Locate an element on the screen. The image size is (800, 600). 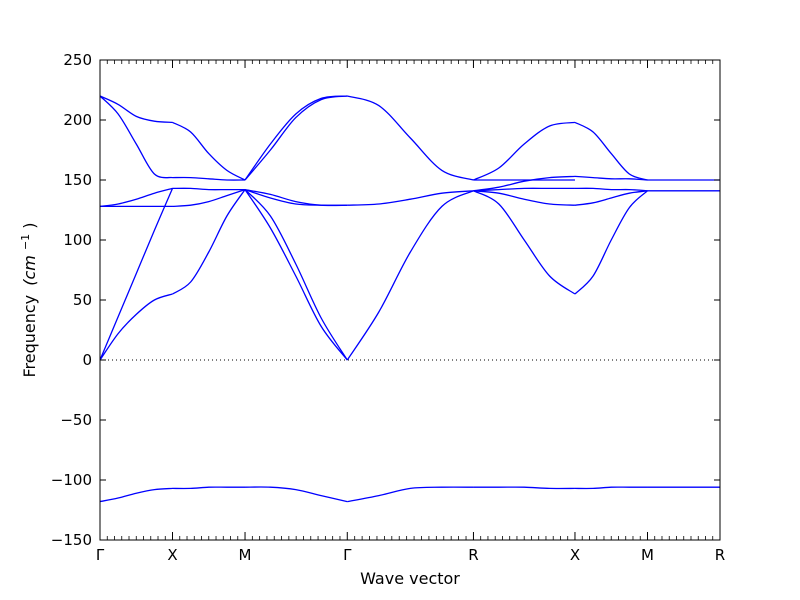
band-line-γ-x-6 is located at coordinates (136, 495).